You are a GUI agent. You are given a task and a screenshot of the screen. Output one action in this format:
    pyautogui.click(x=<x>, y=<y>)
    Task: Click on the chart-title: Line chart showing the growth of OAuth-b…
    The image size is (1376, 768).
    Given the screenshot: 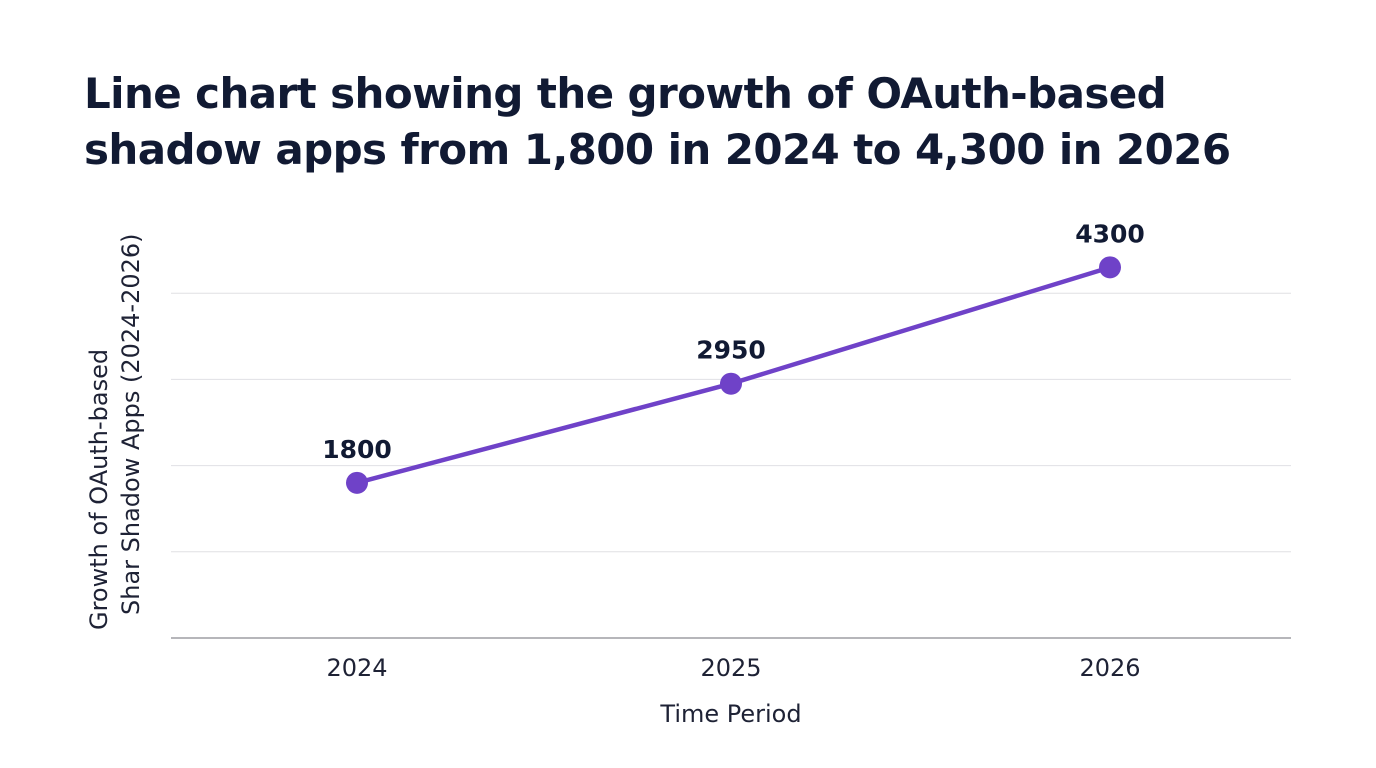 What is the action you would take?
    pyautogui.click(x=657, y=121)
    